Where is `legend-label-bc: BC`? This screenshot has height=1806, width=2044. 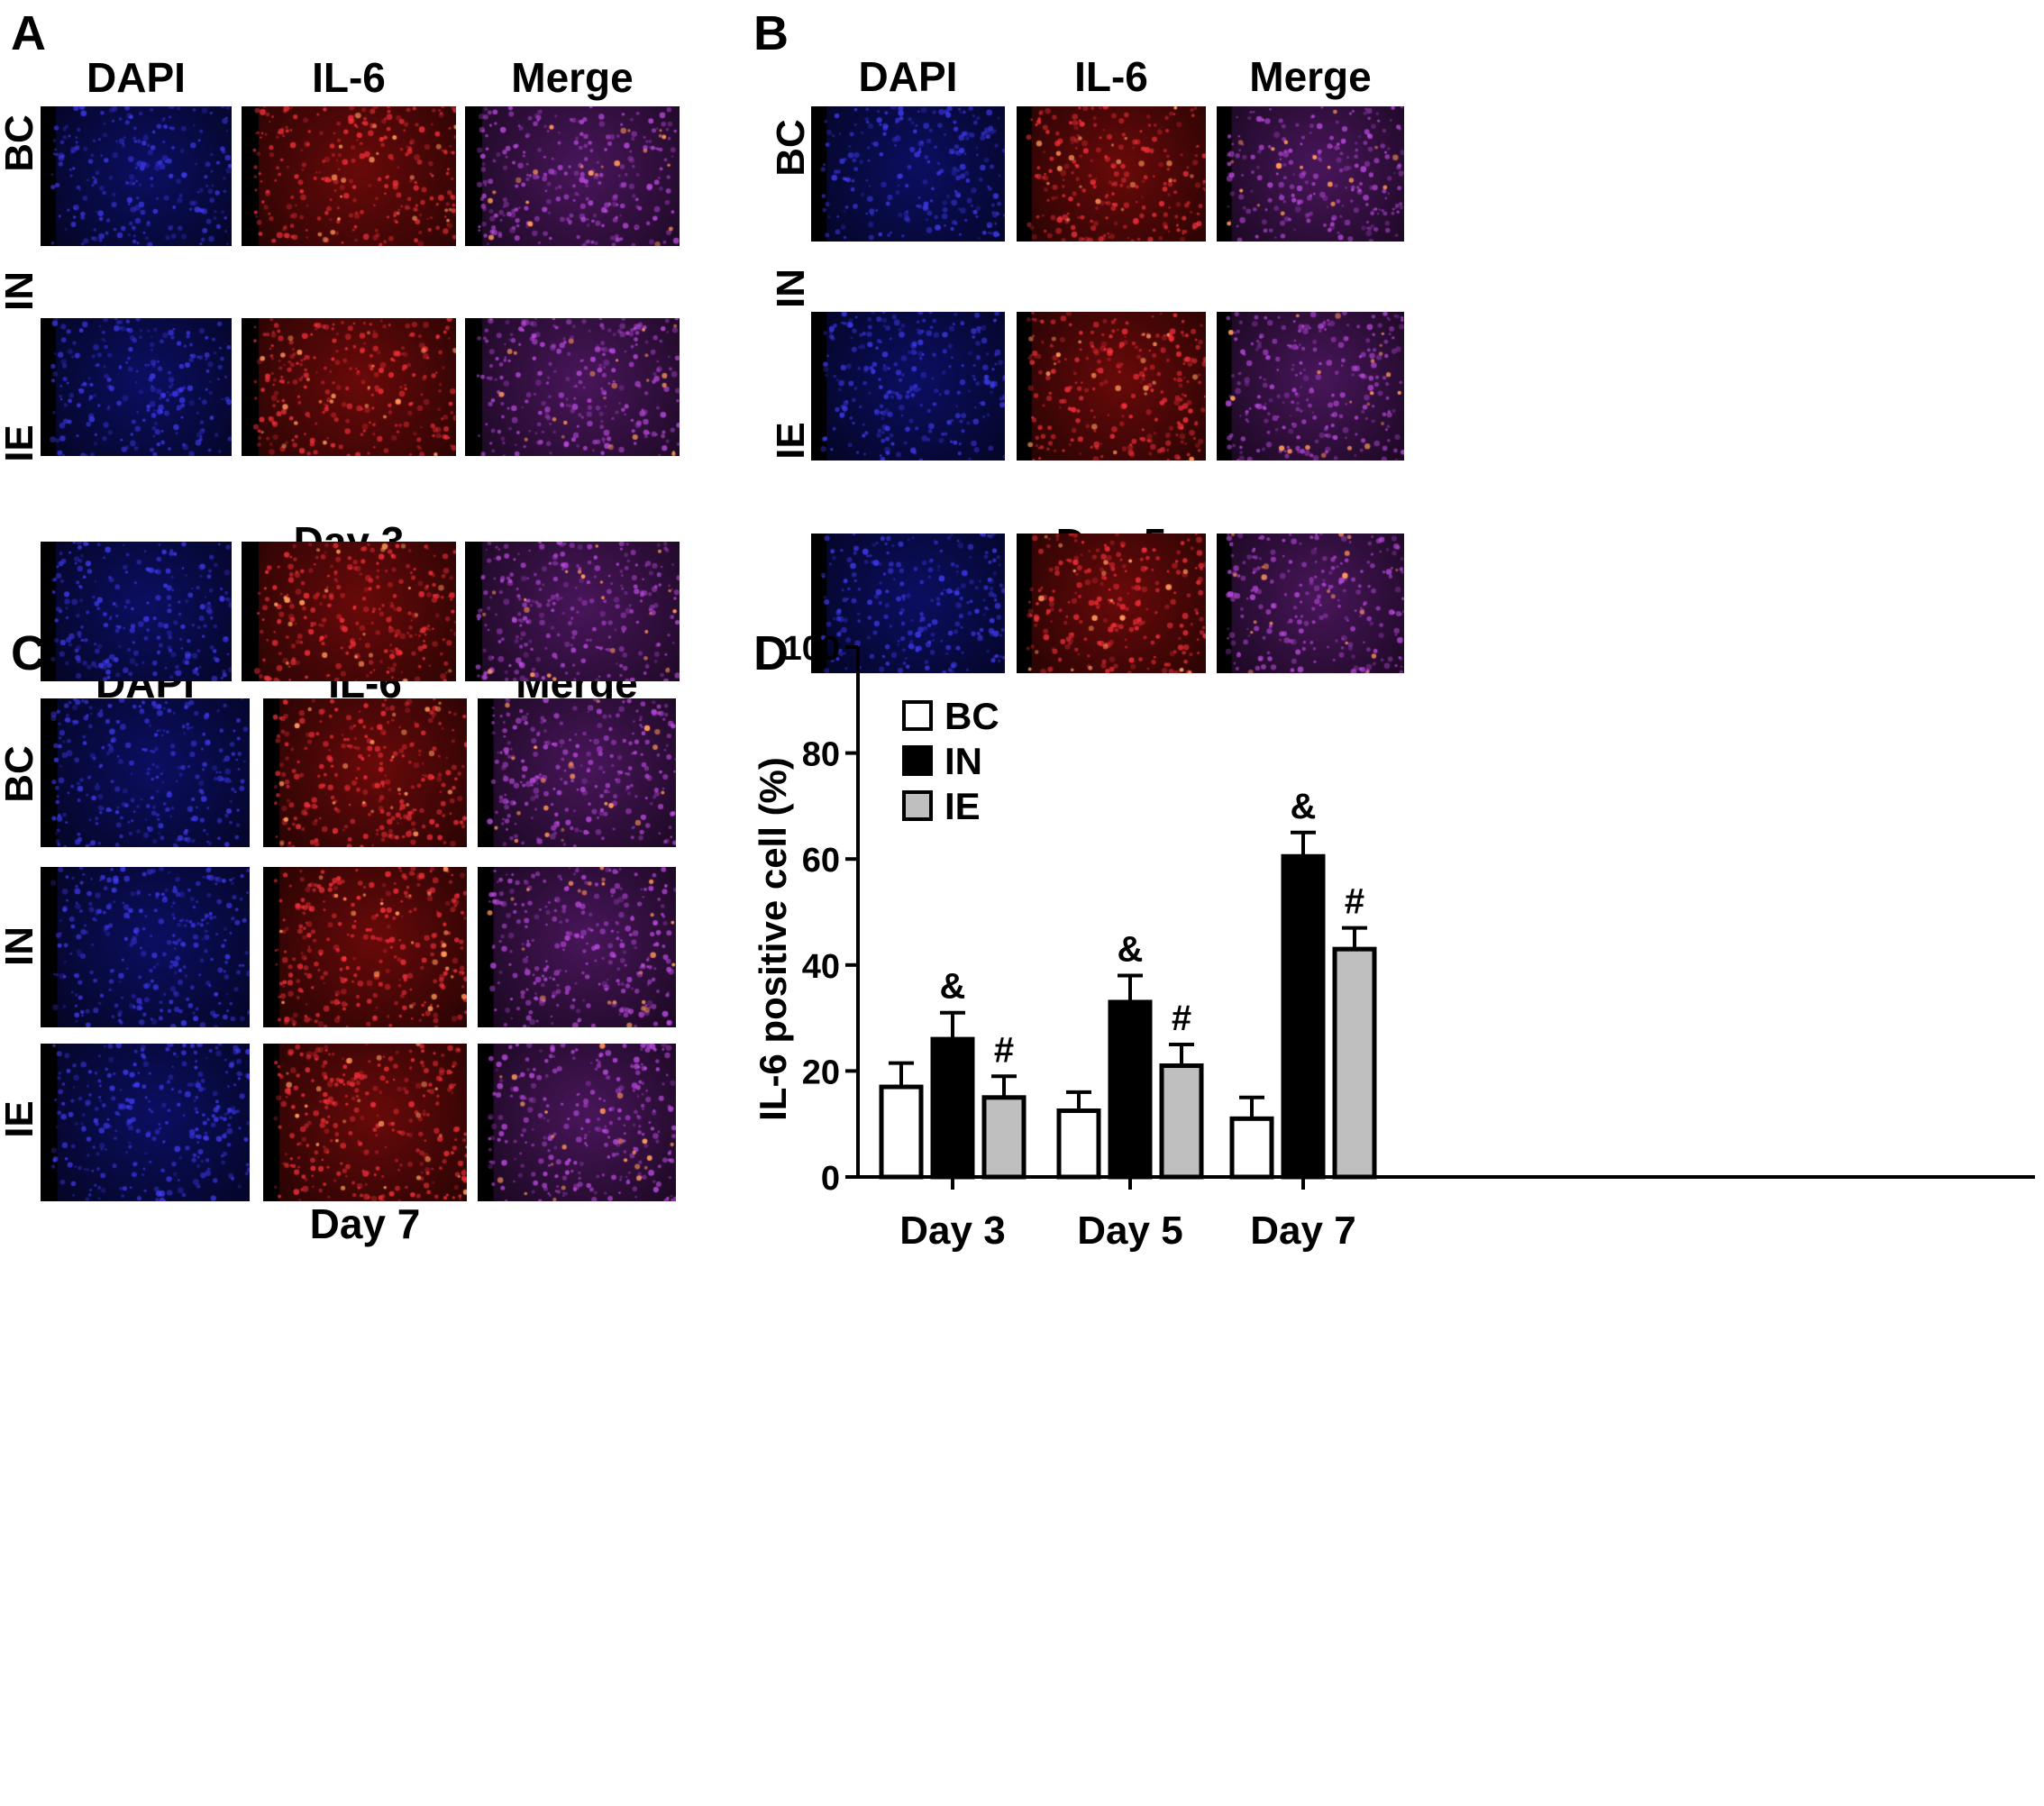
legend-label-bc: BC is located at coordinates (971, 716).